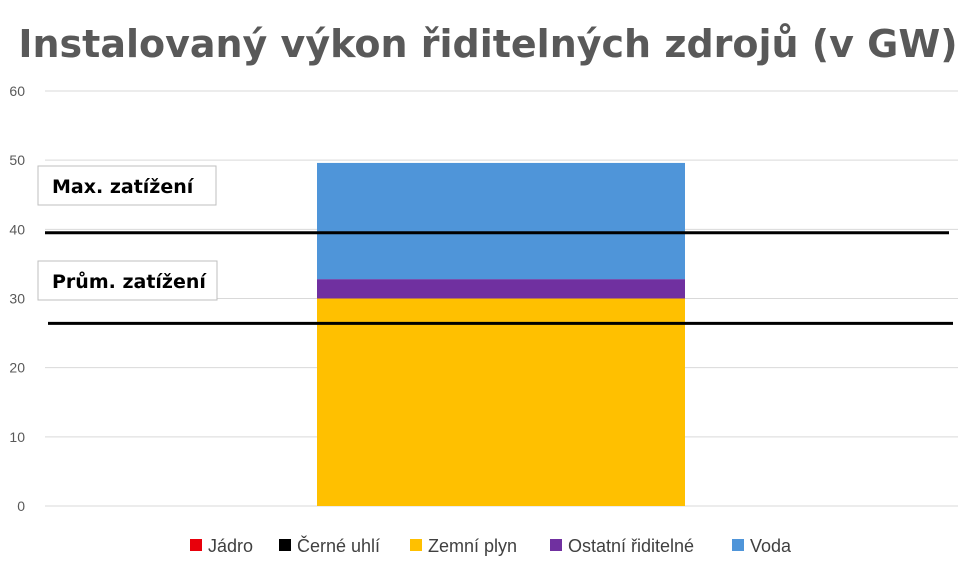  What do you see at coordinates (21, 506) in the screenshot?
I see `y-tick-label: 0` at bounding box center [21, 506].